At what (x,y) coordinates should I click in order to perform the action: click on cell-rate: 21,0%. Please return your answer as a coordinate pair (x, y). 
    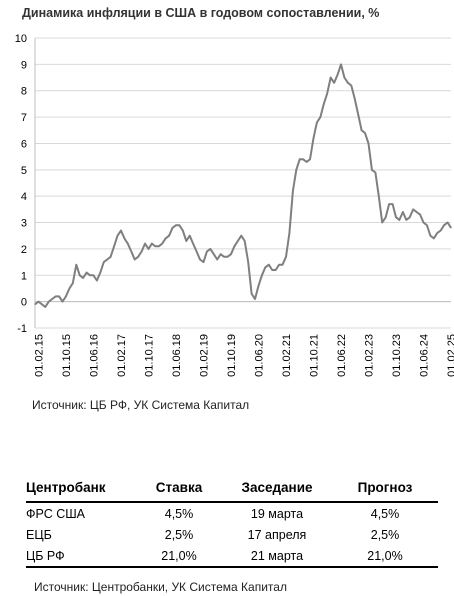
    Looking at the image, I should click on (179, 556).